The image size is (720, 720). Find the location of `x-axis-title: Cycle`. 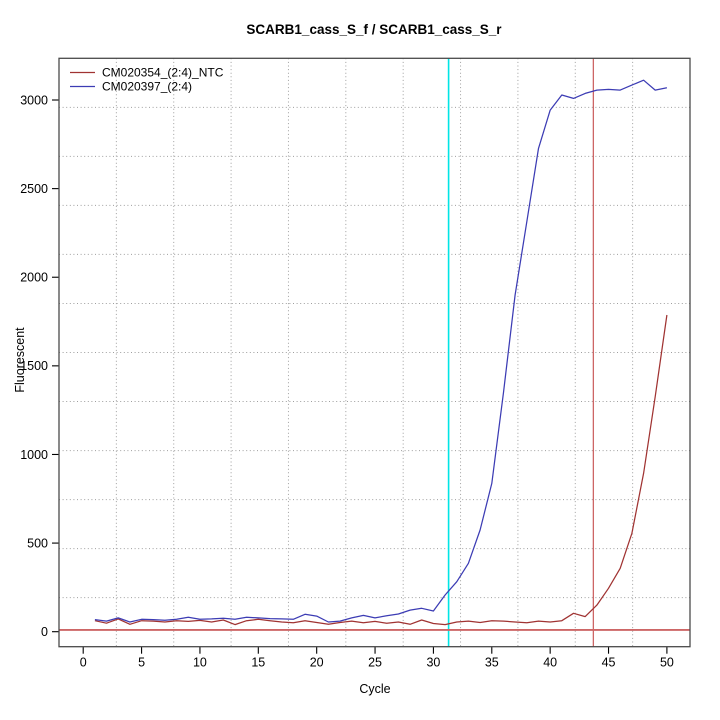

x-axis-title: Cycle is located at coordinates (374, 689).